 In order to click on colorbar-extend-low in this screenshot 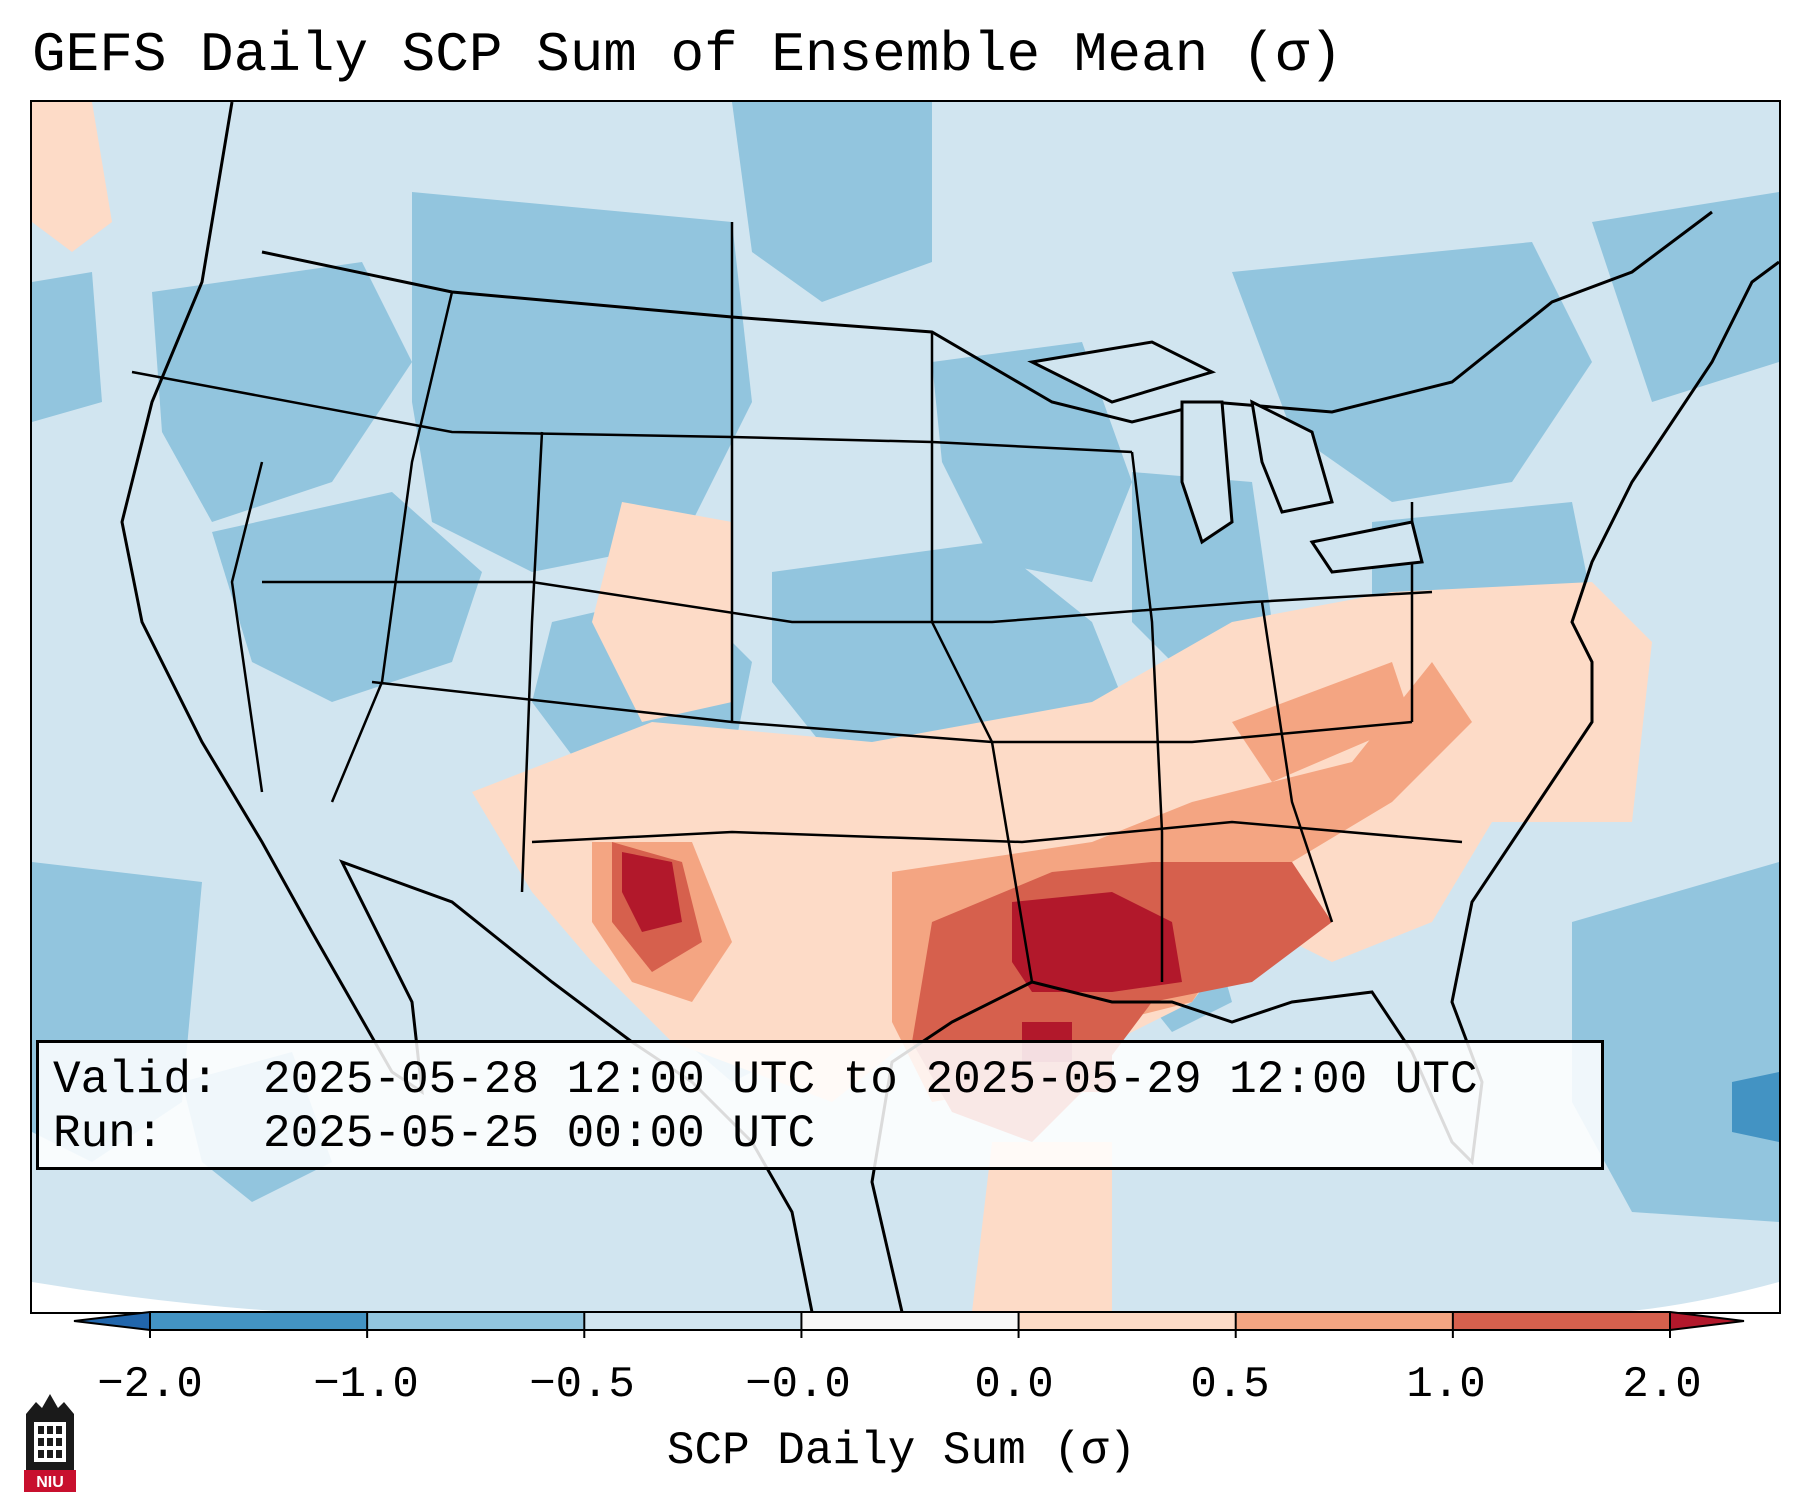, I will do `click(112, 1321)`.